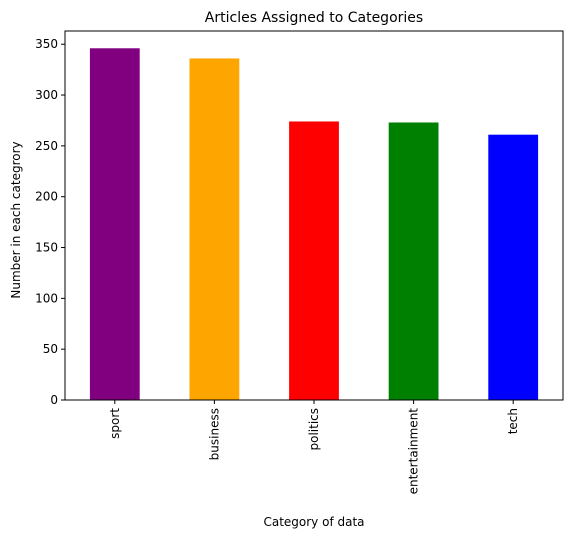 The image size is (571, 539). I want to click on y-tick-group: 0 50 100 150 200 250 300 350, so click(50, 222).